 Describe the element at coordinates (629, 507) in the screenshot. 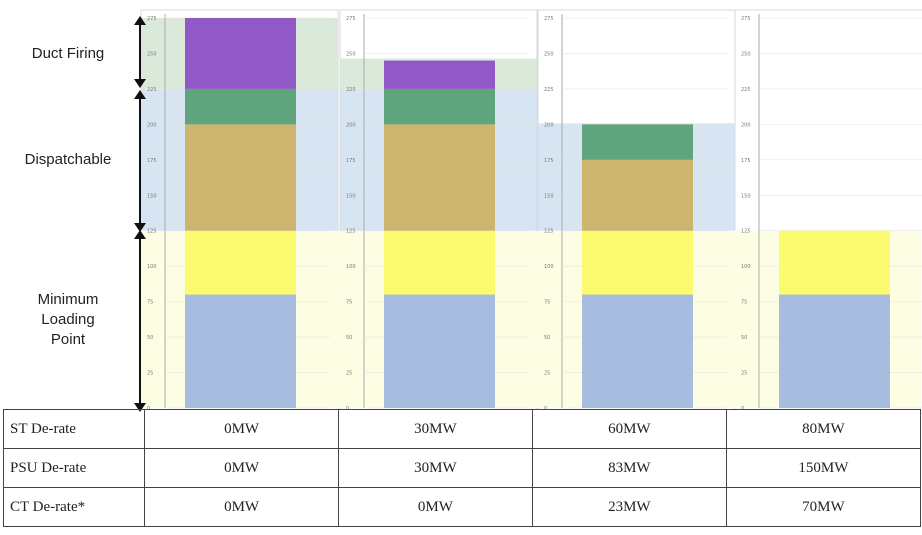

I see `table-cell: 23MW` at that location.